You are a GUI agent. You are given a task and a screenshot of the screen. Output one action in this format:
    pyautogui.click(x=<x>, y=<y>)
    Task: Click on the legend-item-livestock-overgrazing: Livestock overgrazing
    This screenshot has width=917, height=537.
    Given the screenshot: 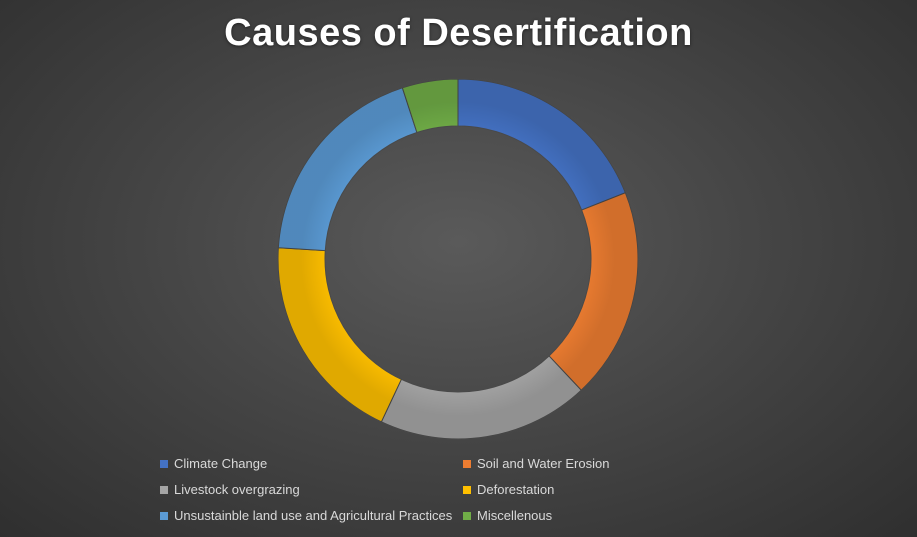 What is the action you would take?
    pyautogui.click(x=230, y=489)
    